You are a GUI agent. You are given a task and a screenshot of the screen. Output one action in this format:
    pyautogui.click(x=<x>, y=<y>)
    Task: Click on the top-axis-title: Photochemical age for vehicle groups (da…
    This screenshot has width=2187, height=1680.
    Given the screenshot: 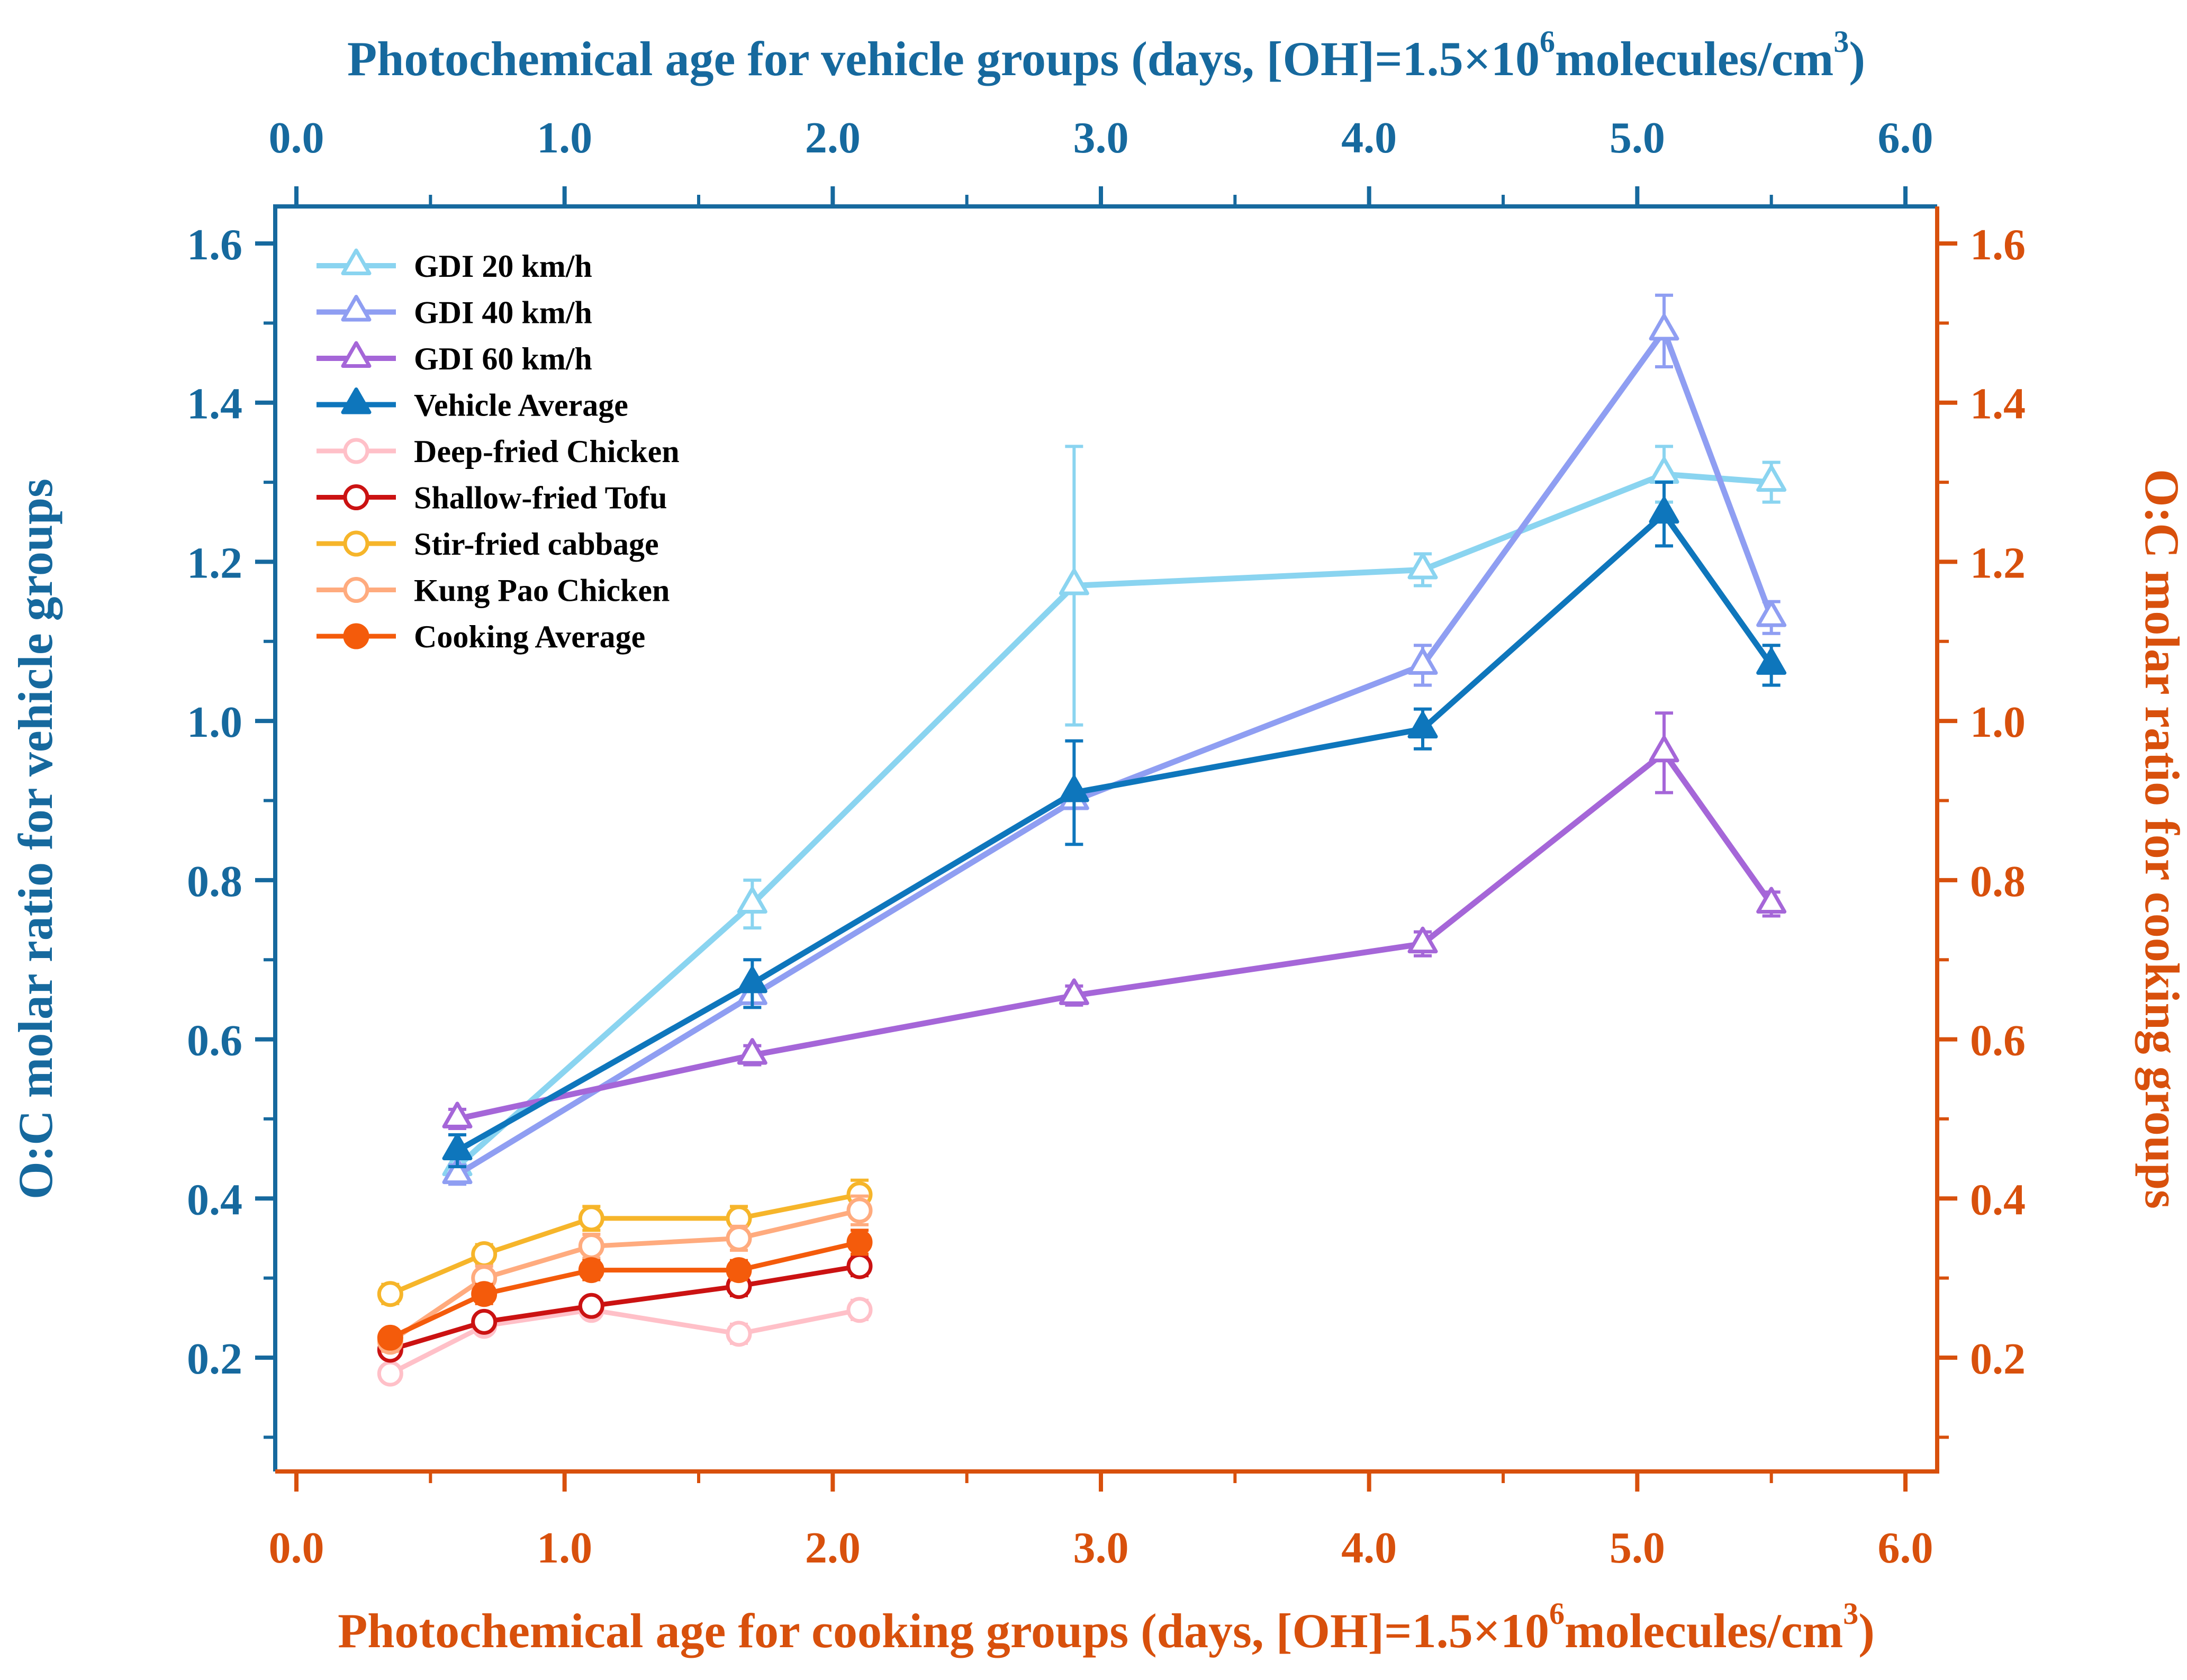 What is the action you would take?
    pyautogui.click(x=1106, y=55)
    